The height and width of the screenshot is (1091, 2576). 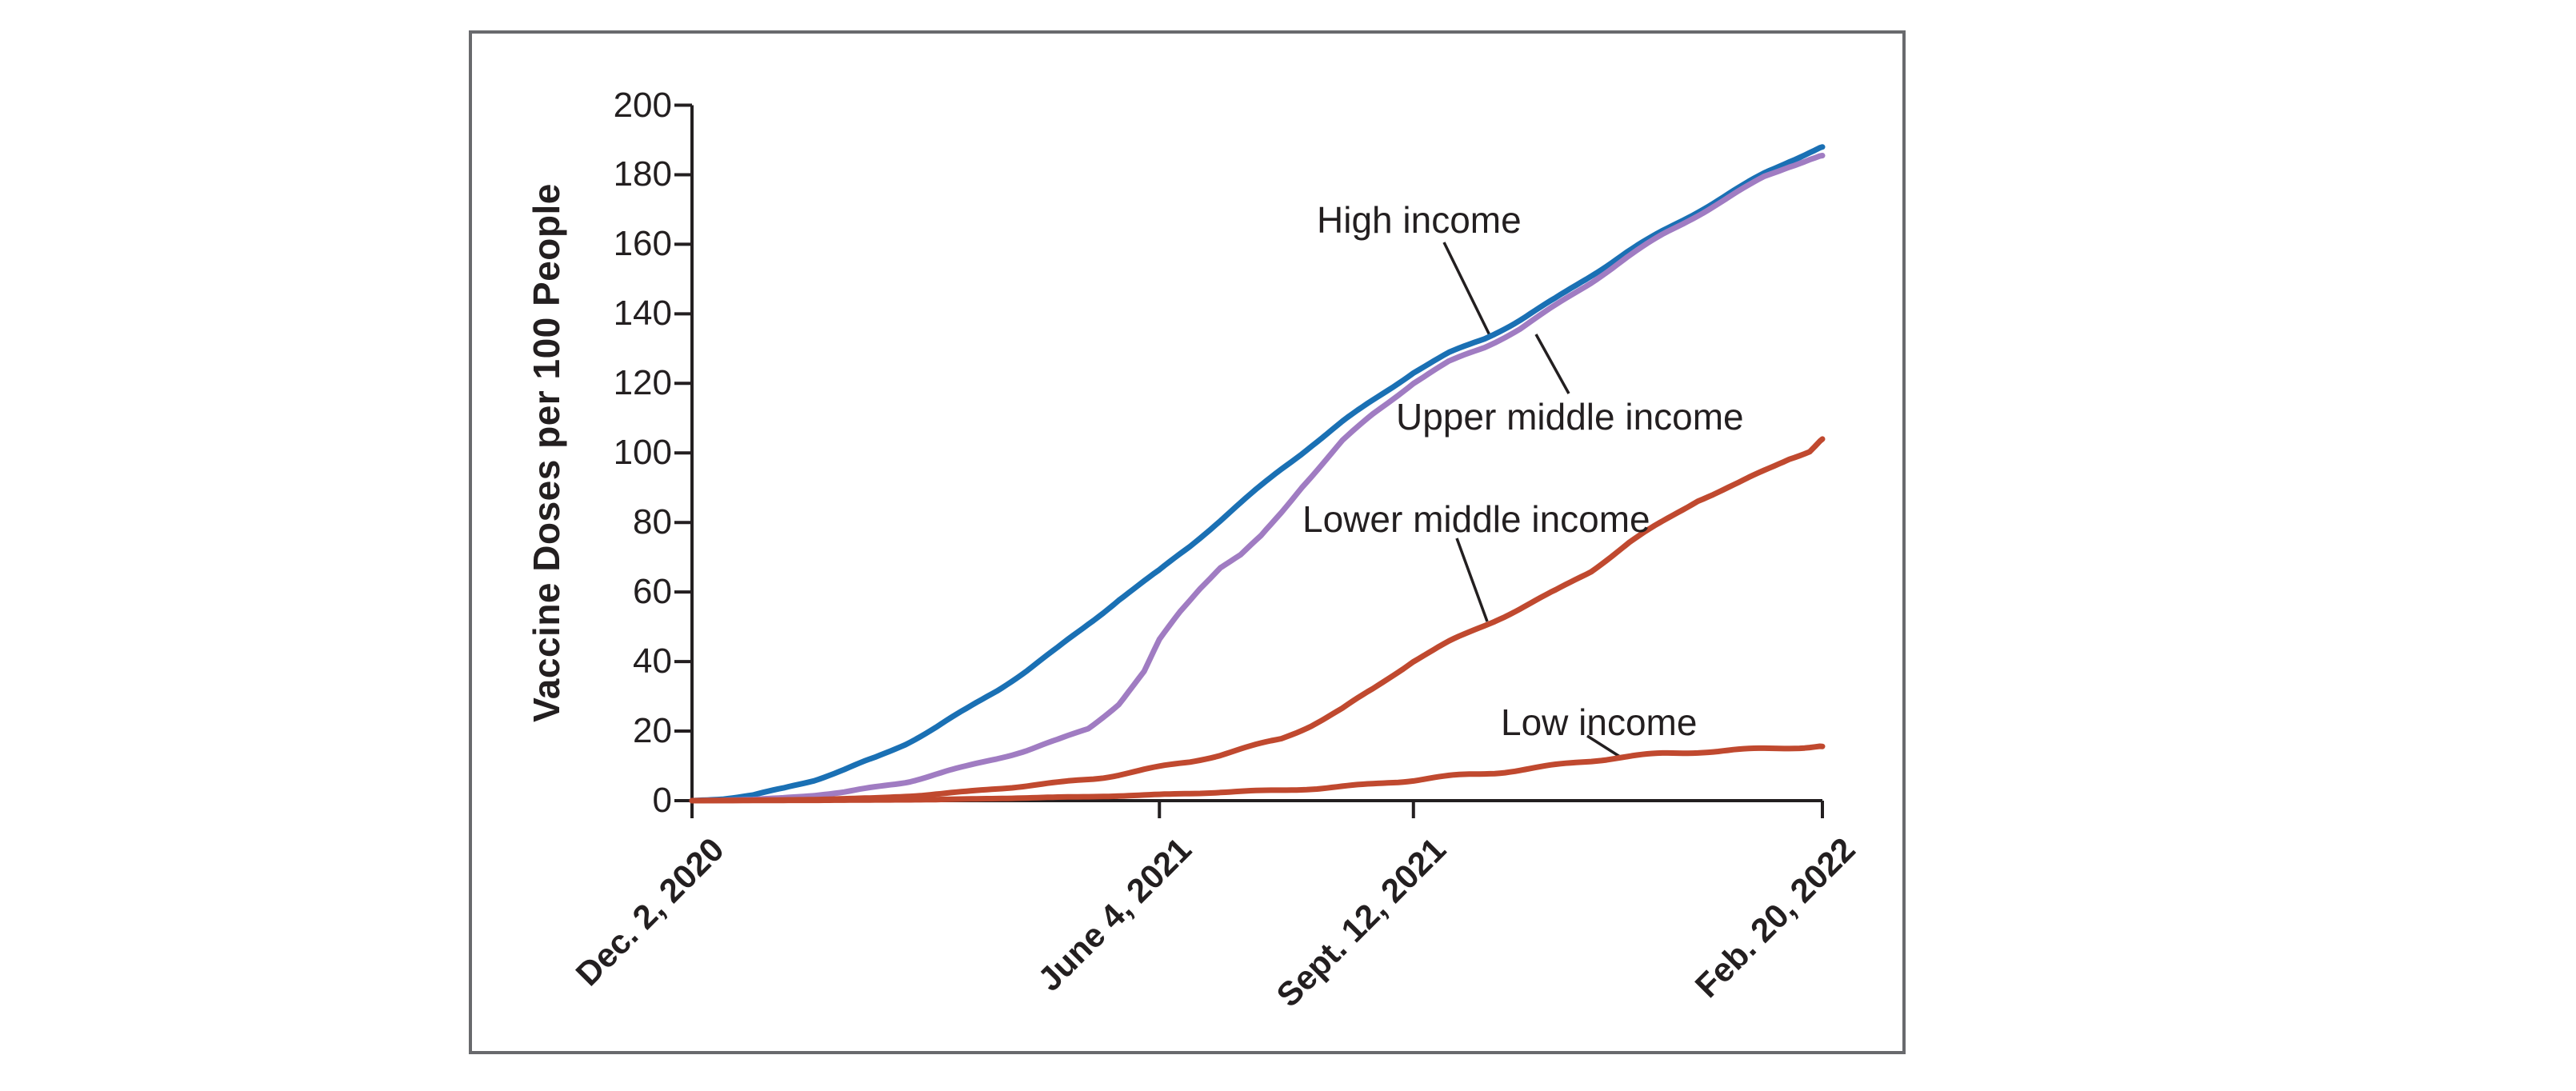 I want to click on series-label-upper-middle-income: Upper middle income, so click(x=1570, y=417).